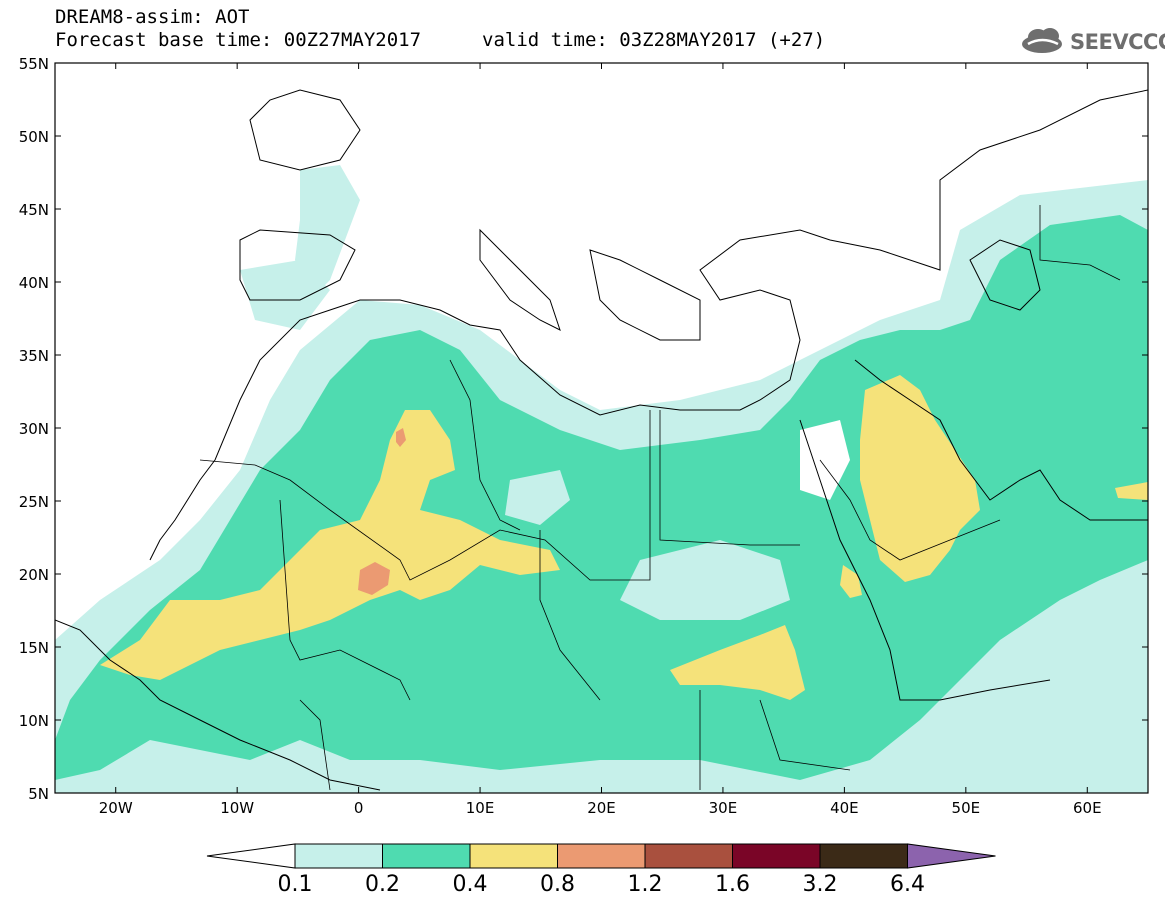 The height and width of the screenshot is (905, 1165). What do you see at coordinates (34, 575) in the screenshot?
I see `lat-label: 20N` at bounding box center [34, 575].